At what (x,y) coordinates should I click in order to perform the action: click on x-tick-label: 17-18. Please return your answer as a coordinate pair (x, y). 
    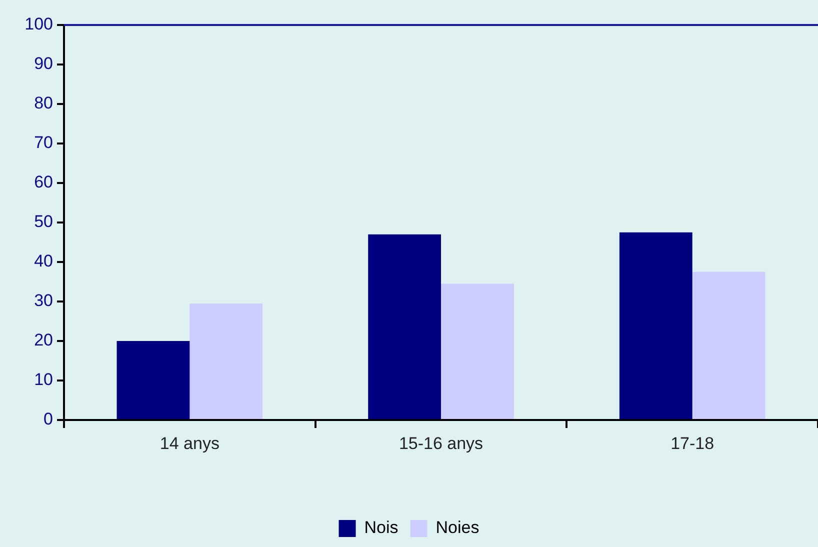
    Looking at the image, I should click on (692, 443).